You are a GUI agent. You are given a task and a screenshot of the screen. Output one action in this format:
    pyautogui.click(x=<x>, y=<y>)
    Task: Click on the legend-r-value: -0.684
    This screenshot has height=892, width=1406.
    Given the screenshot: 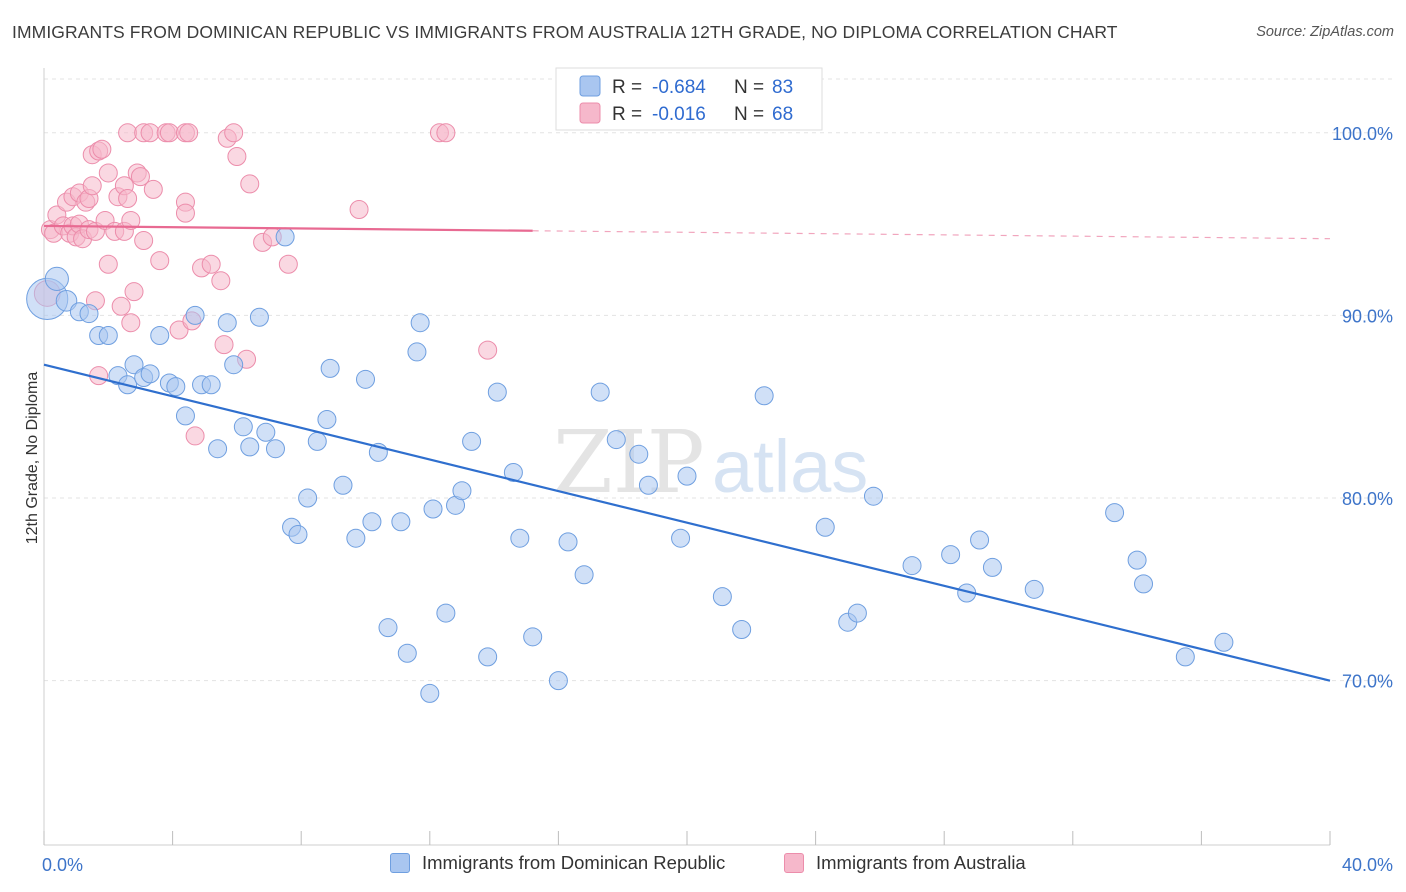 What is the action you would take?
    pyautogui.click(x=679, y=87)
    